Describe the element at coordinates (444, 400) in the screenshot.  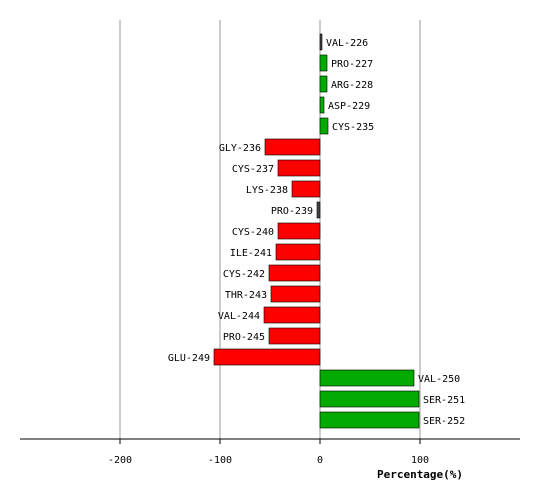
I see `bar-label-ser-251: SER-251` at that location.